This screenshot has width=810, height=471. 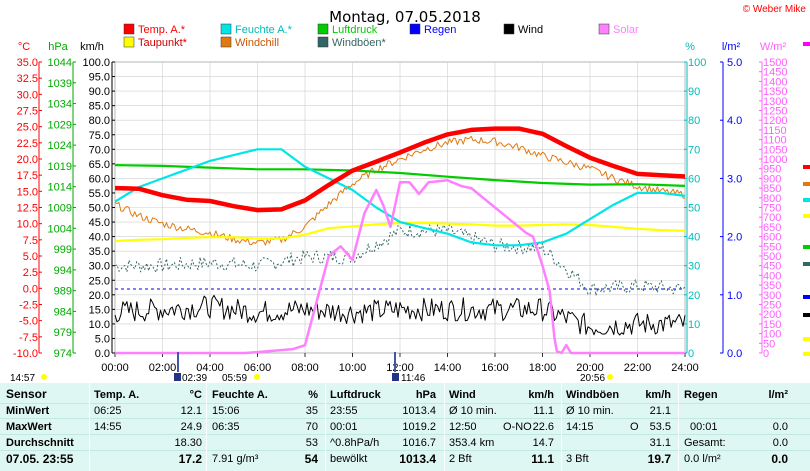 What do you see at coordinates (117, 395) in the screenshot?
I see `temp-header: Temp. A.` at bounding box center [117, 395].